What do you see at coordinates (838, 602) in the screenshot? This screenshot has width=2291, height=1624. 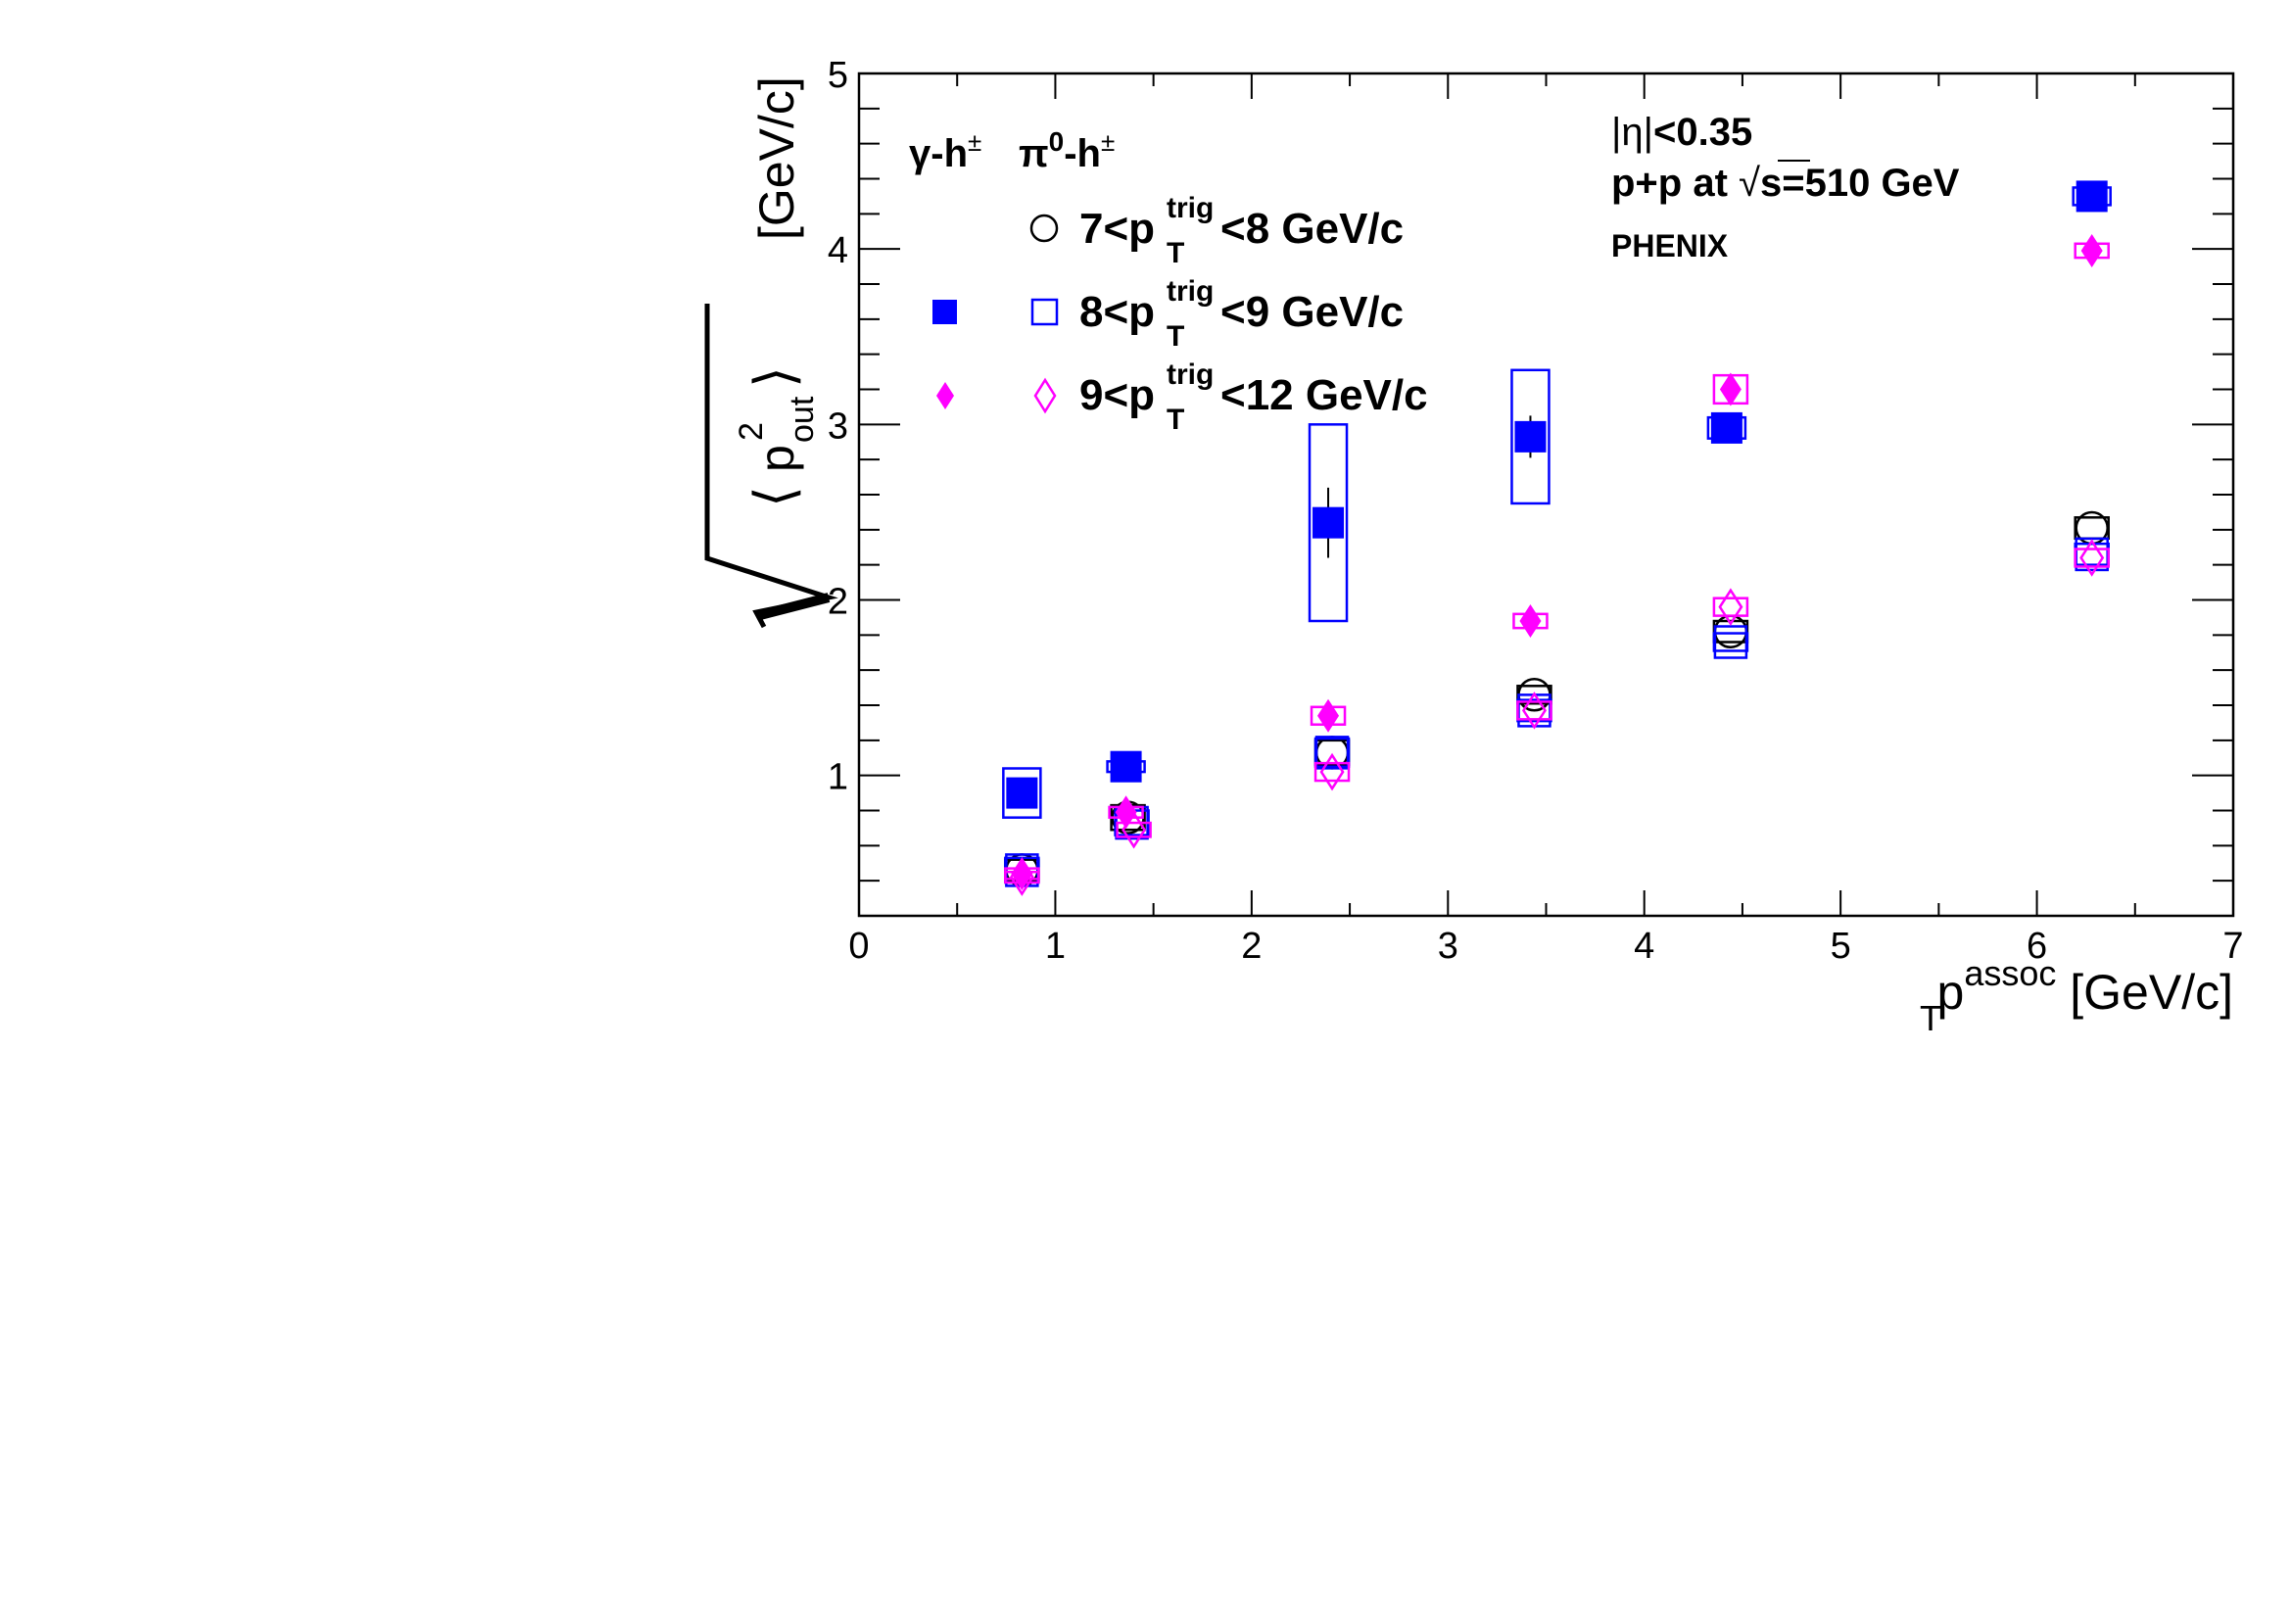 I see `y-tick-label: 2` at bounding box center [838, 602].